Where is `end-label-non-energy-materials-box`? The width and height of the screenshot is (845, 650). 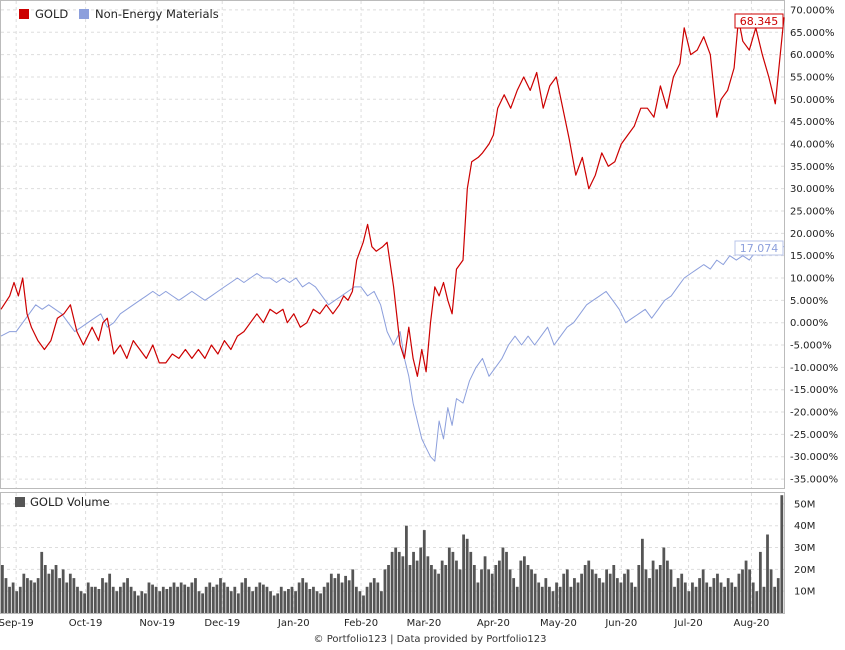 end-label-non-energy-materials-box is located at coordinates (759, 248).